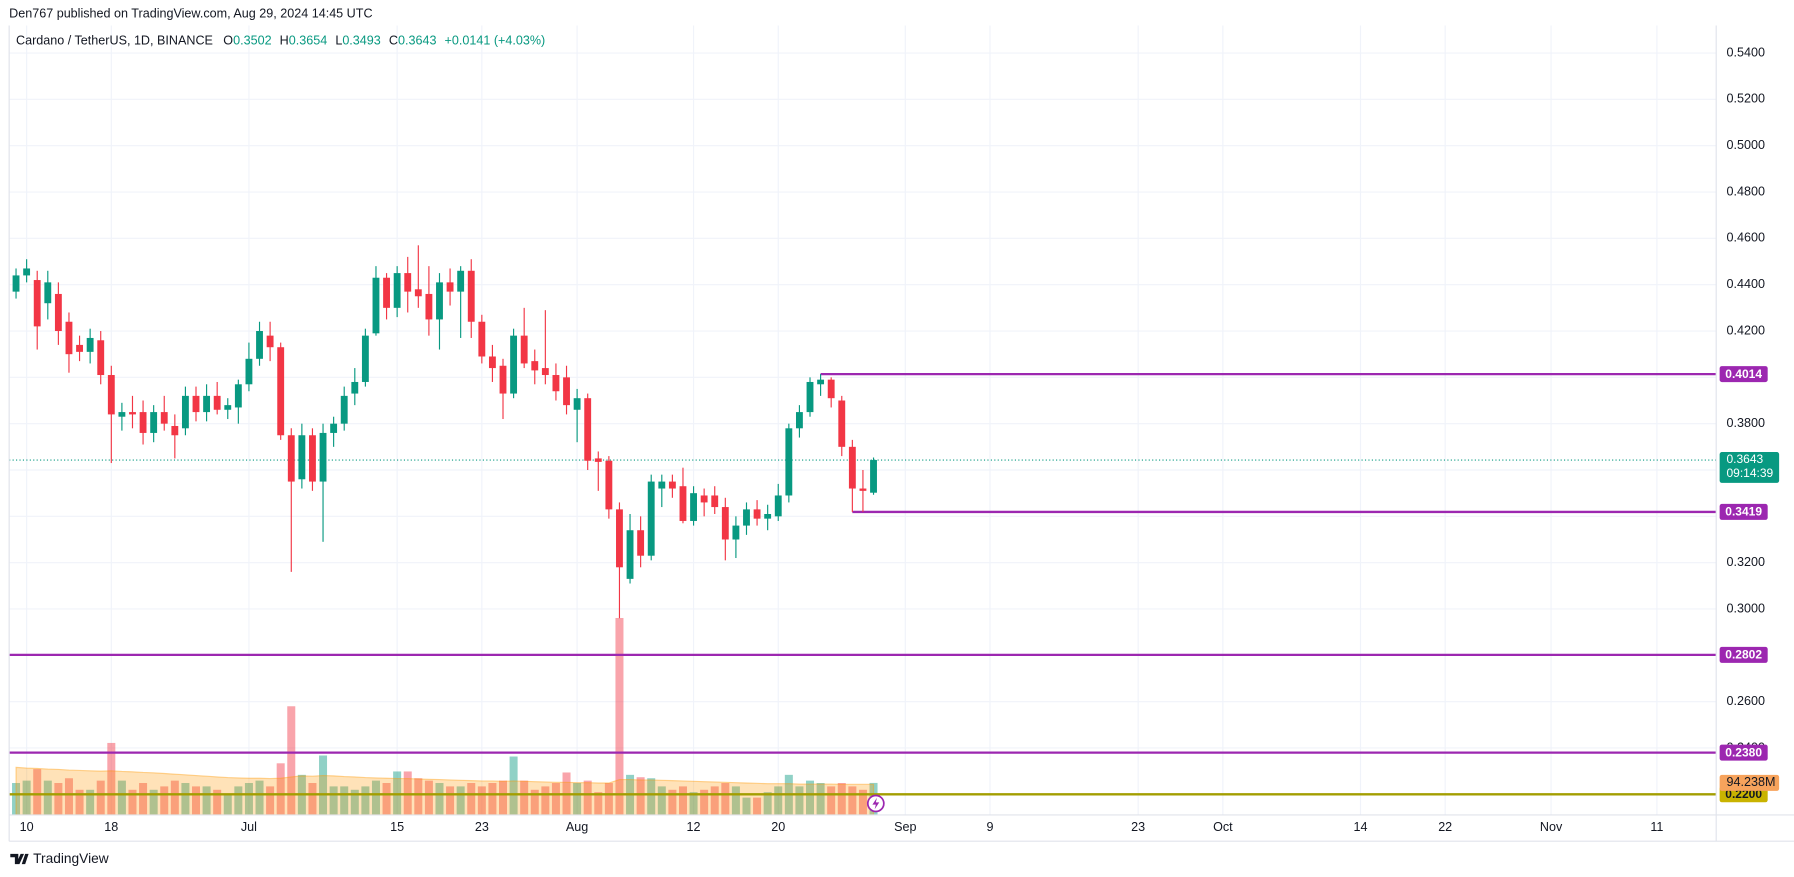 The image size is (1794, 877). Describe the element at coordinates (577, 827) in the screenshot. I see `x-tick-label: Aug` at that location.